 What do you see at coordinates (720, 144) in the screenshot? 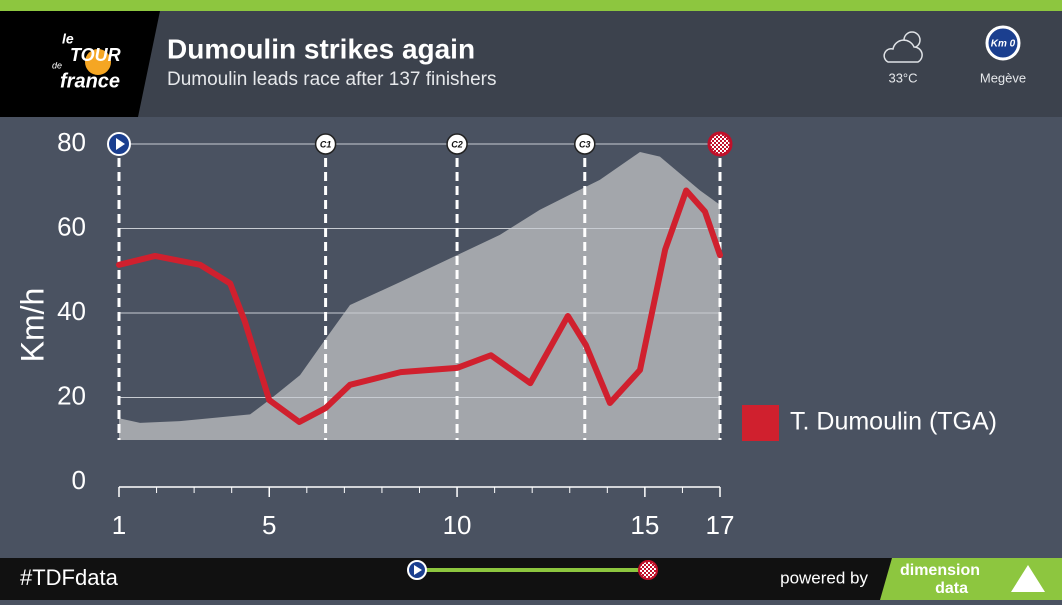
I see `finish-icon` at bounding box center [720, 144].